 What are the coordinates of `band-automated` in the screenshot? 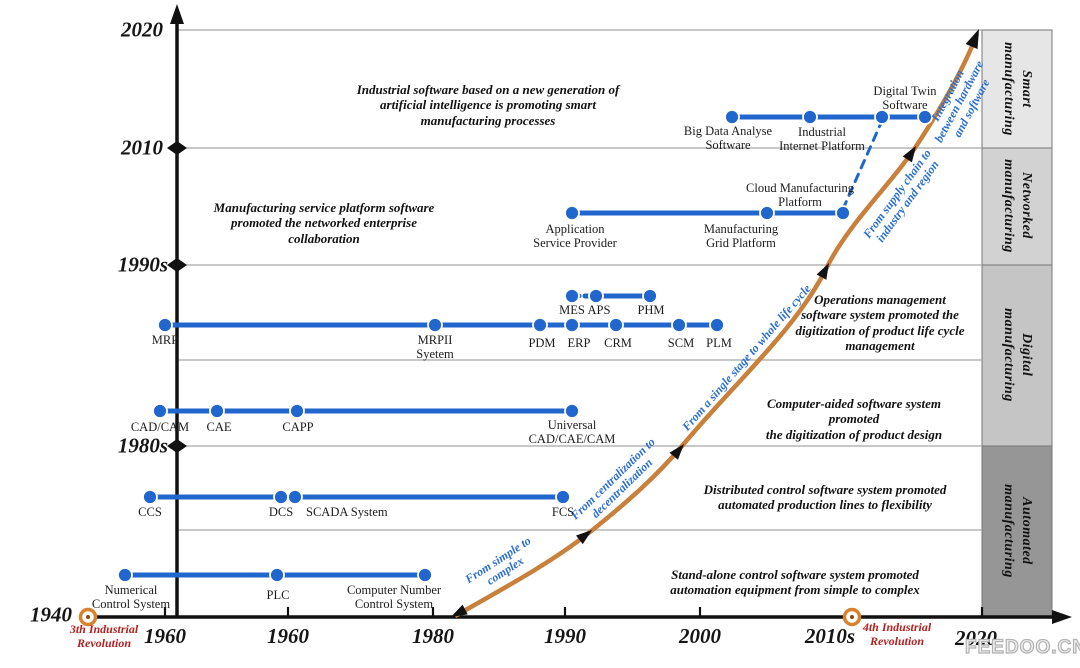 It's located at (1017, 531).